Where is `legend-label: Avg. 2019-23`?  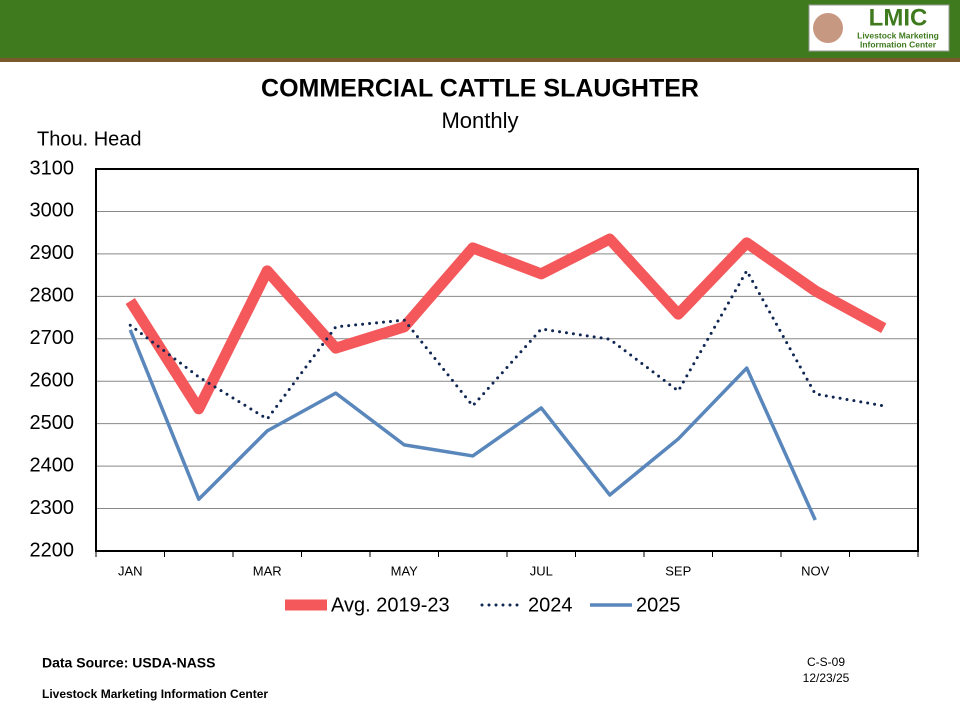 legend-label: Avg. 2019-23 is located at coordinates (390, 605).